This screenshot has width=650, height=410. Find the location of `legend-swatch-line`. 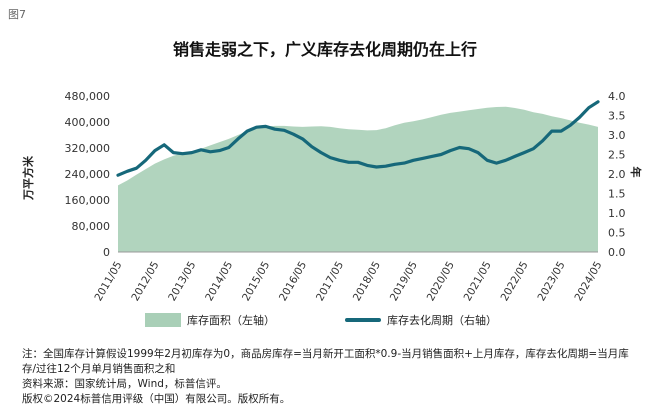

legend-swatch-line is located at coordinates (363, 320).